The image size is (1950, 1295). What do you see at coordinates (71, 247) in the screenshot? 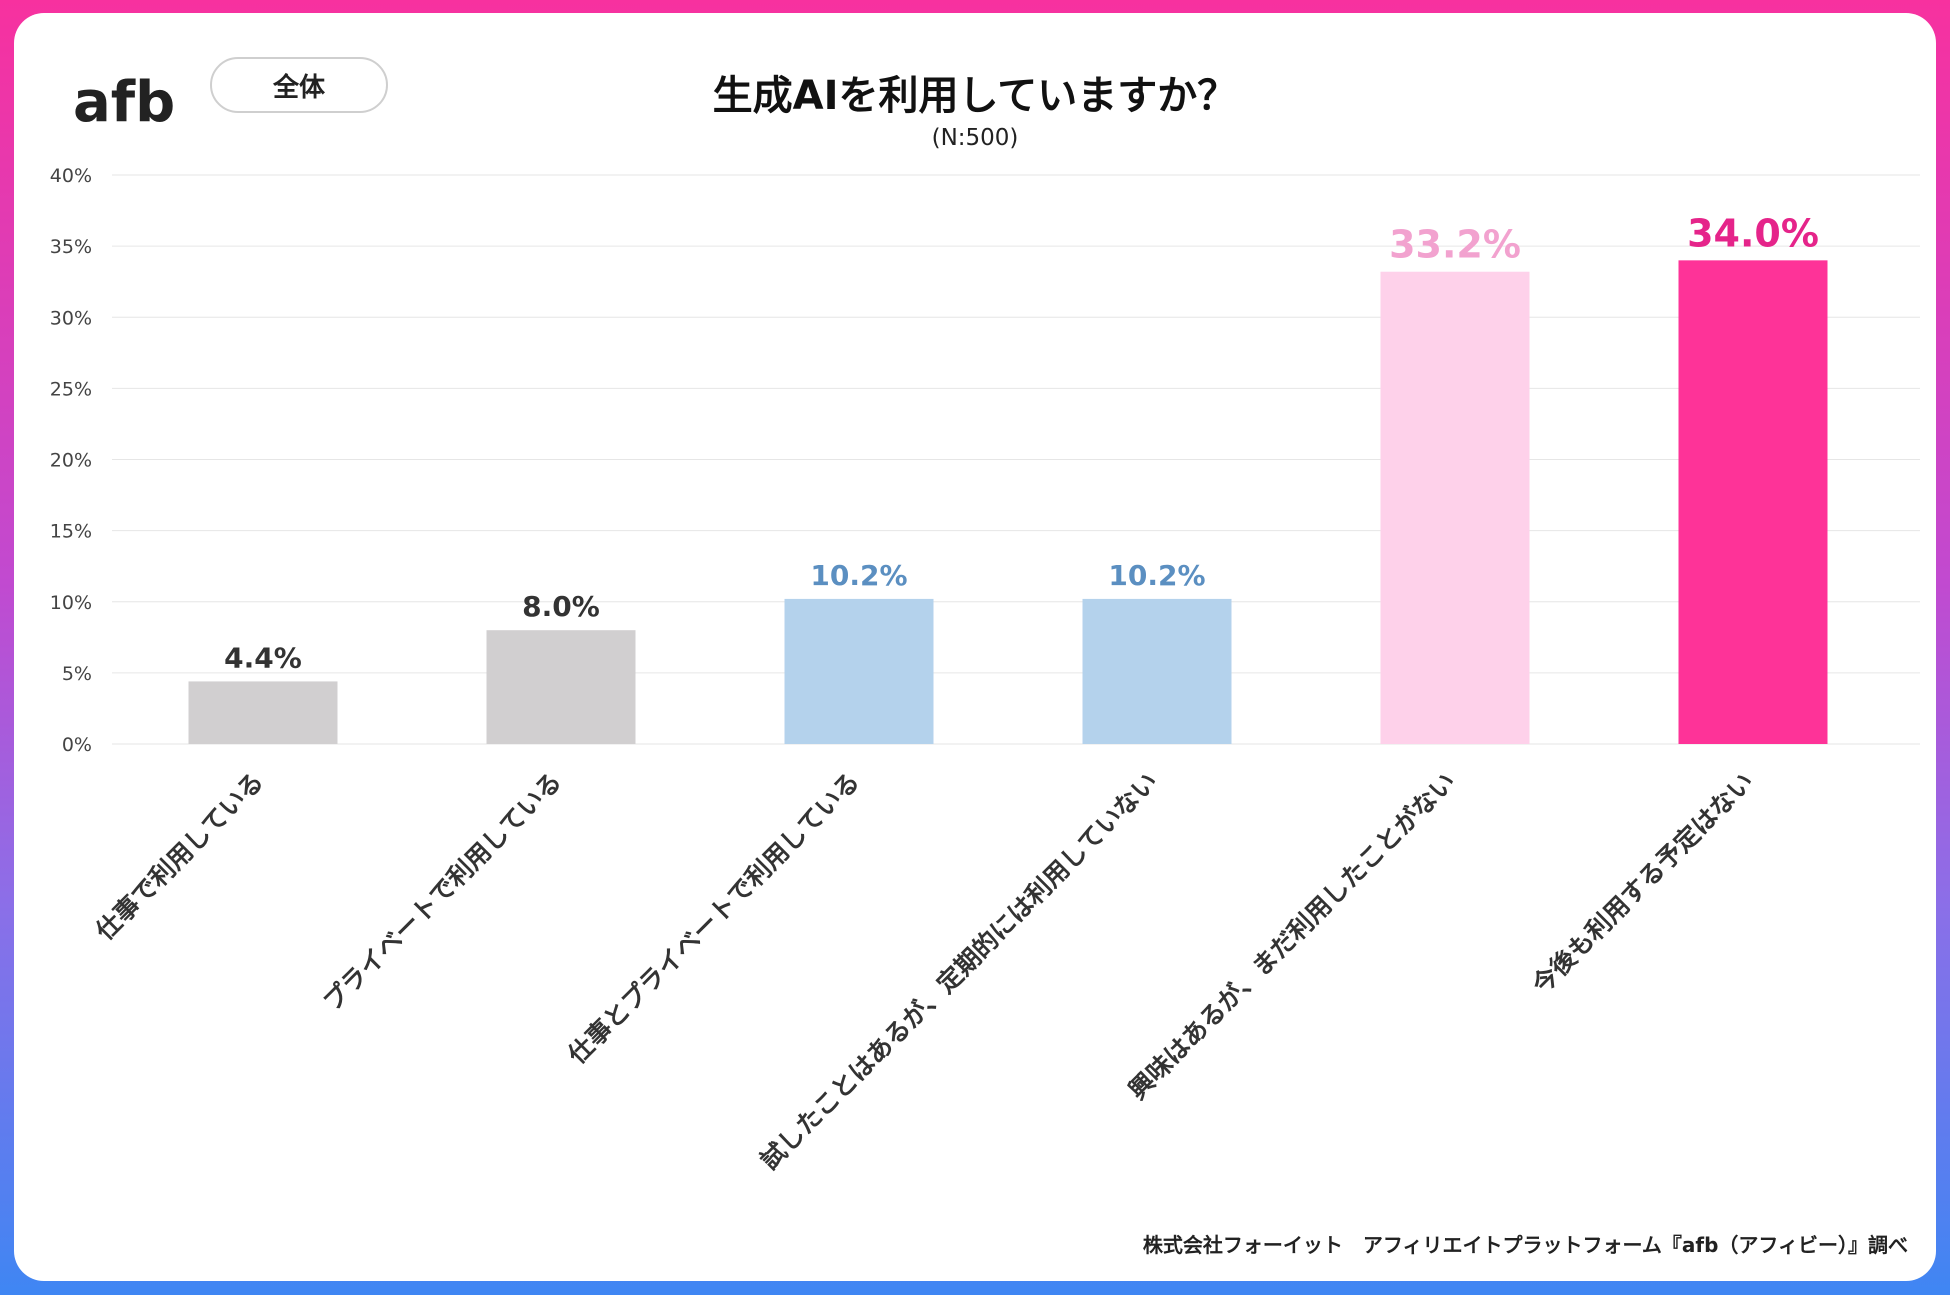
I see `y-tick-label: 35%` at bounding box center [71, 247].